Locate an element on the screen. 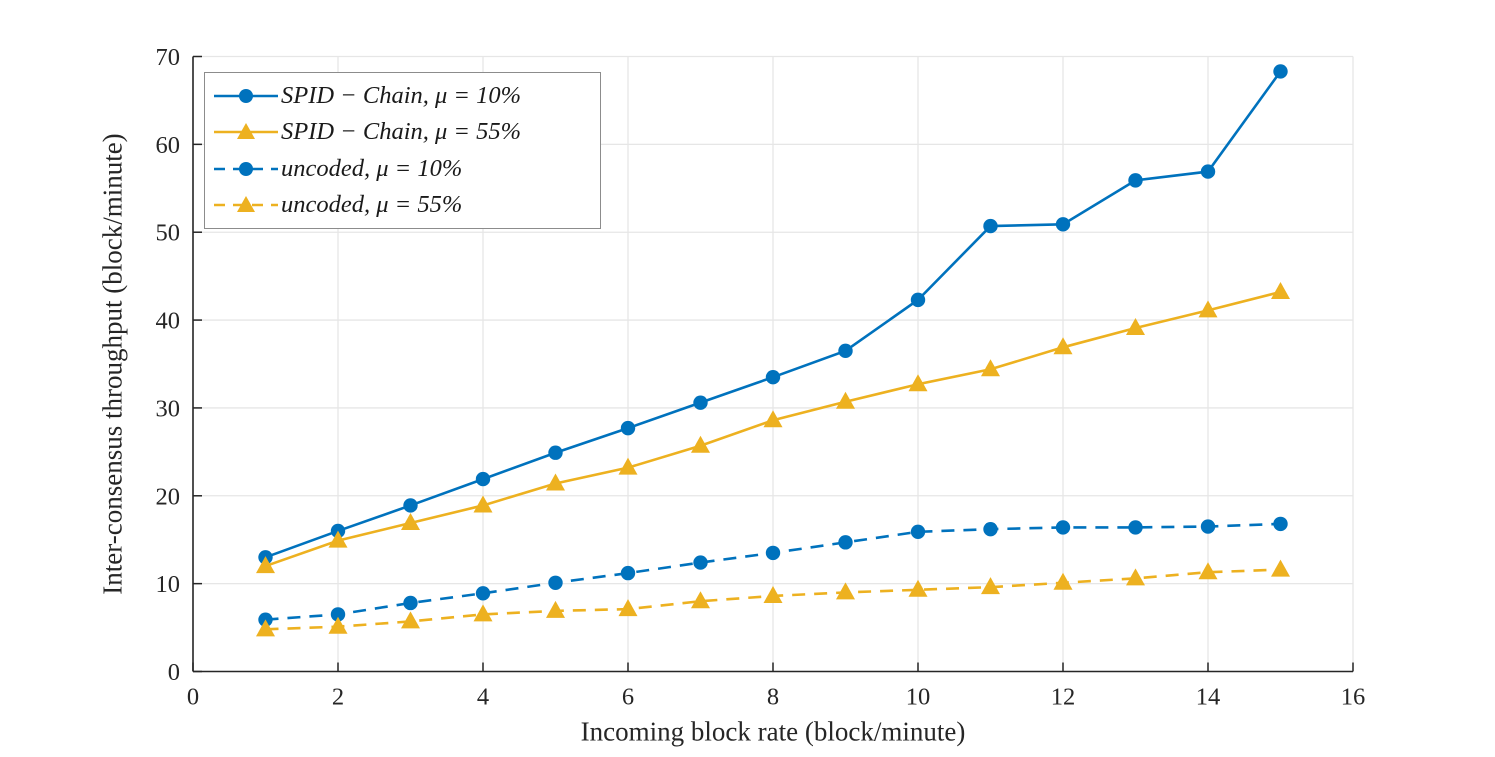 The height and width of the screenshot is (757, 1495). x-tick-label: 8 is located at coordinates (773, 697).